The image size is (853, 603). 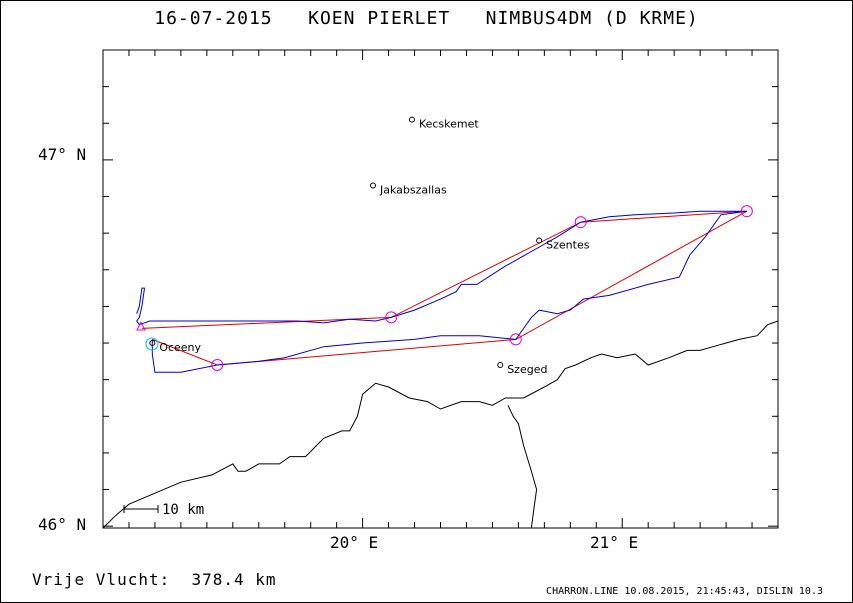 What do you see at coordinates (527, 369) in the screenshot?
I see `place-label: Szeged` at bounding box center [527, 369].